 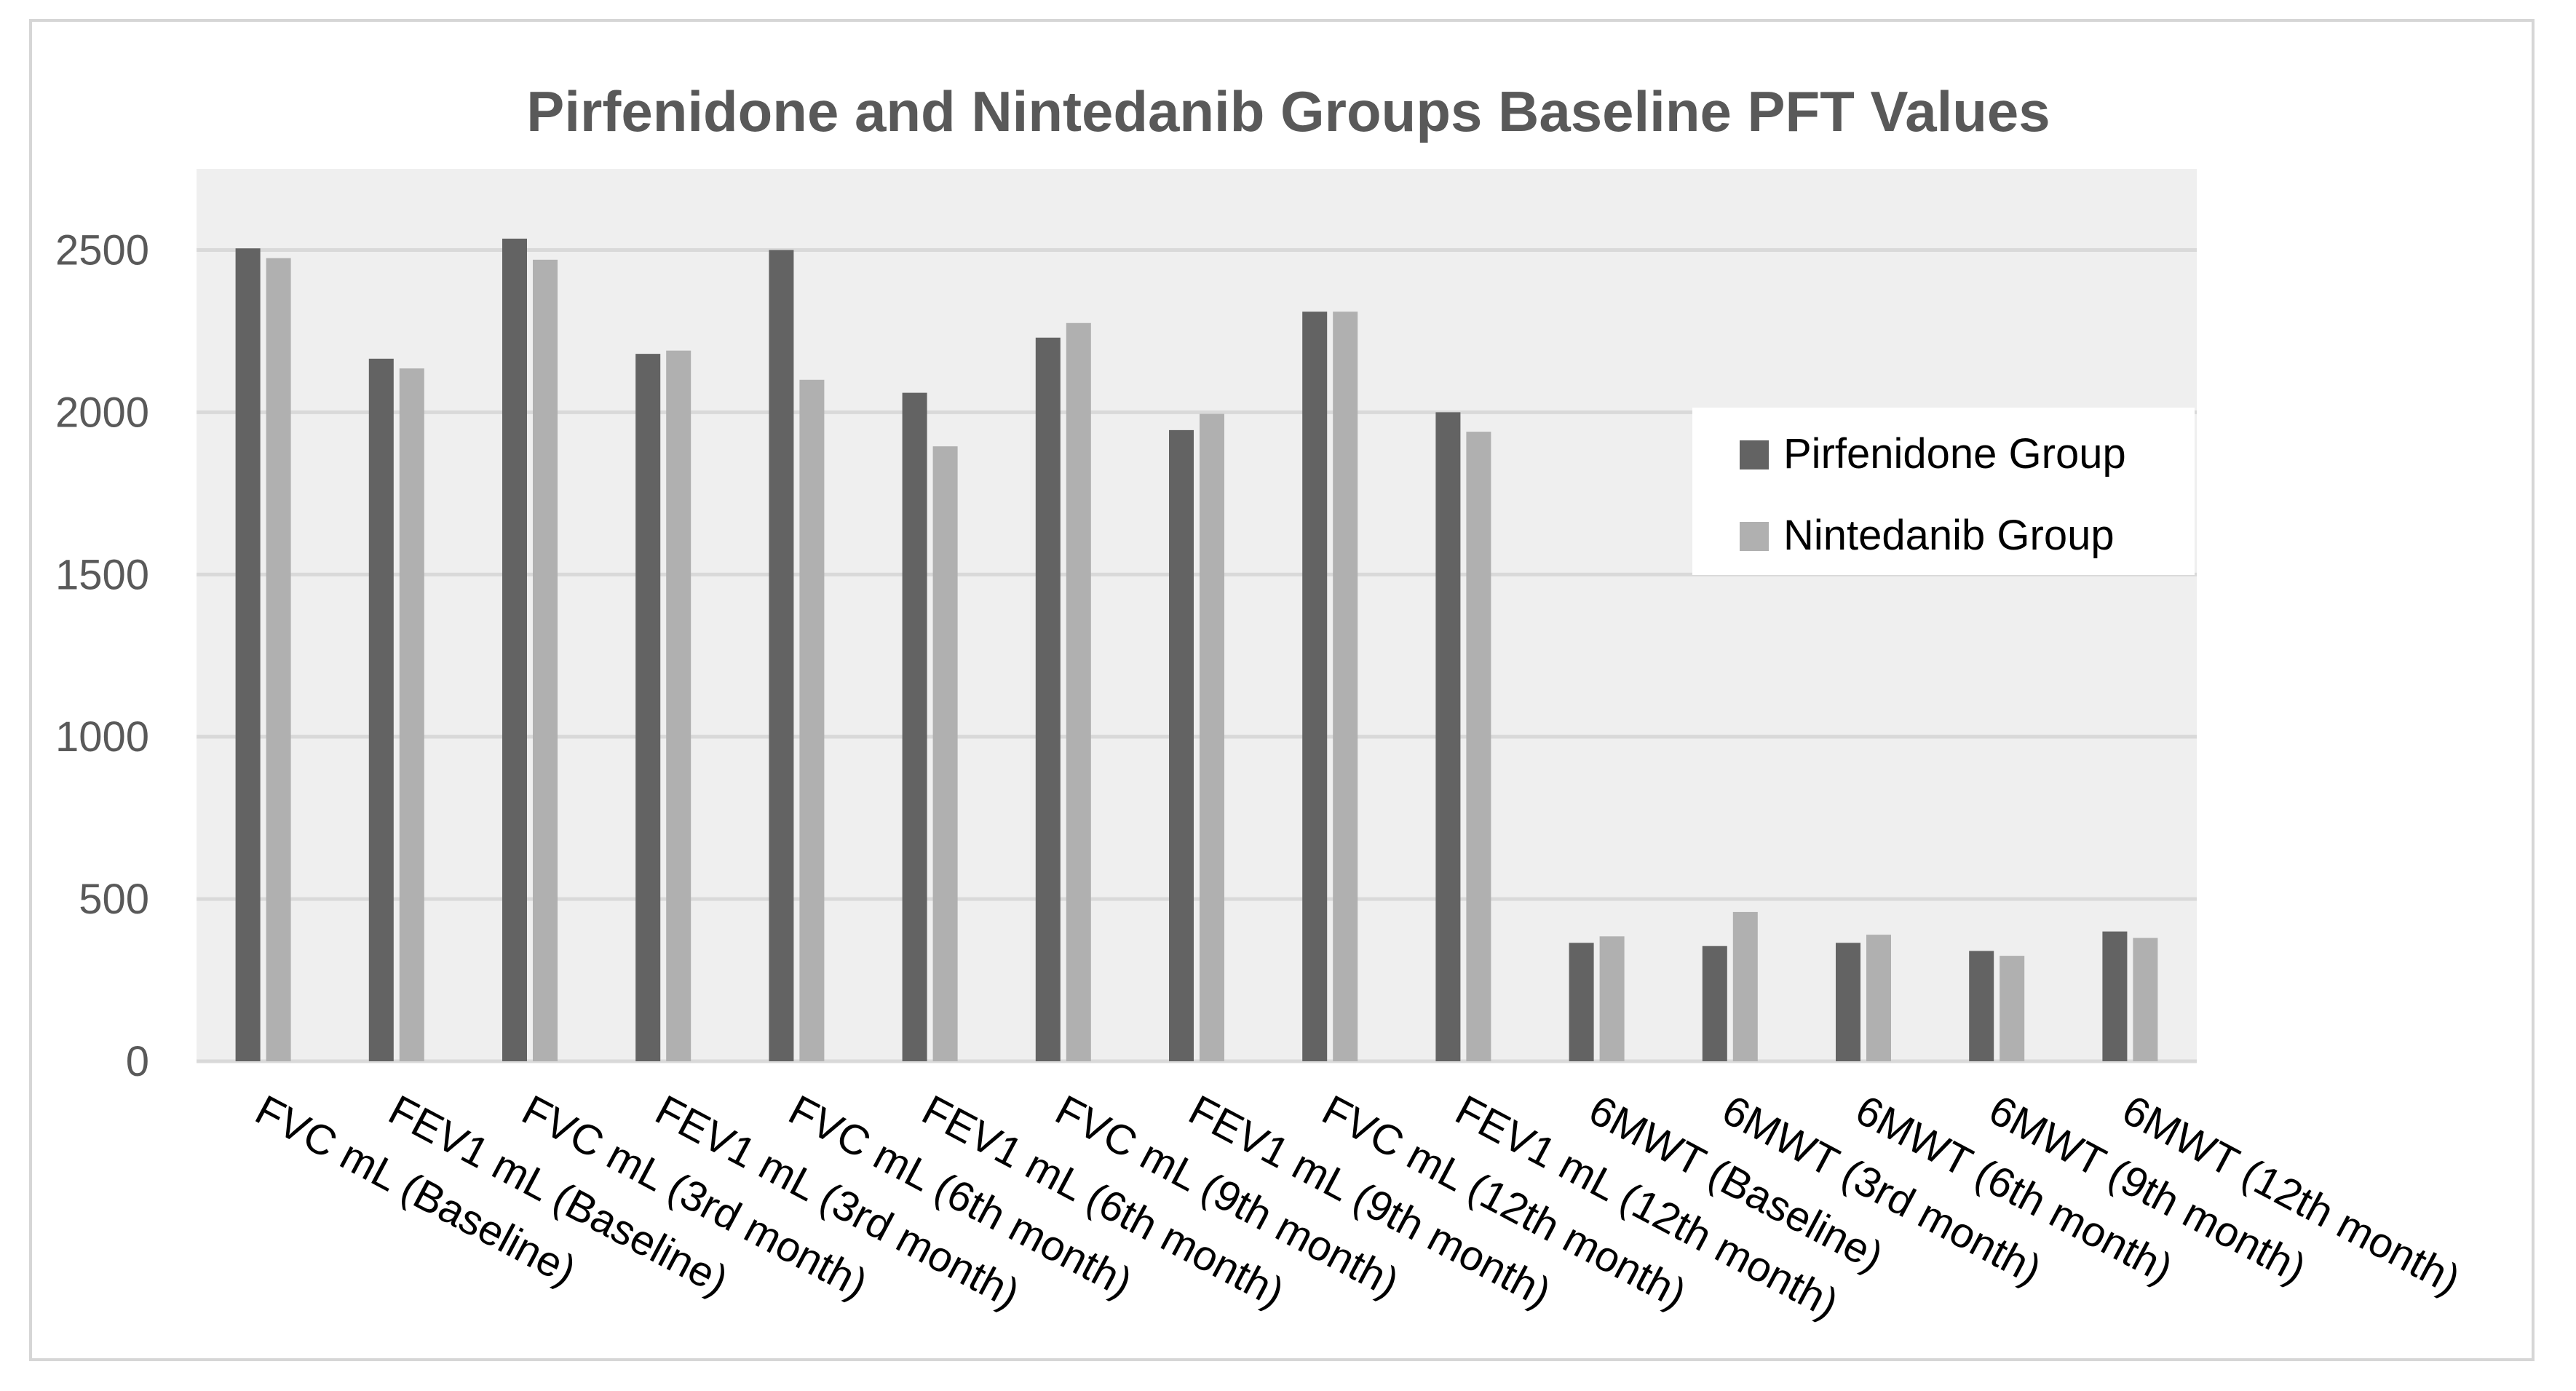 I want to click on y-tick-label: 0, so click(x=137, y=1061).